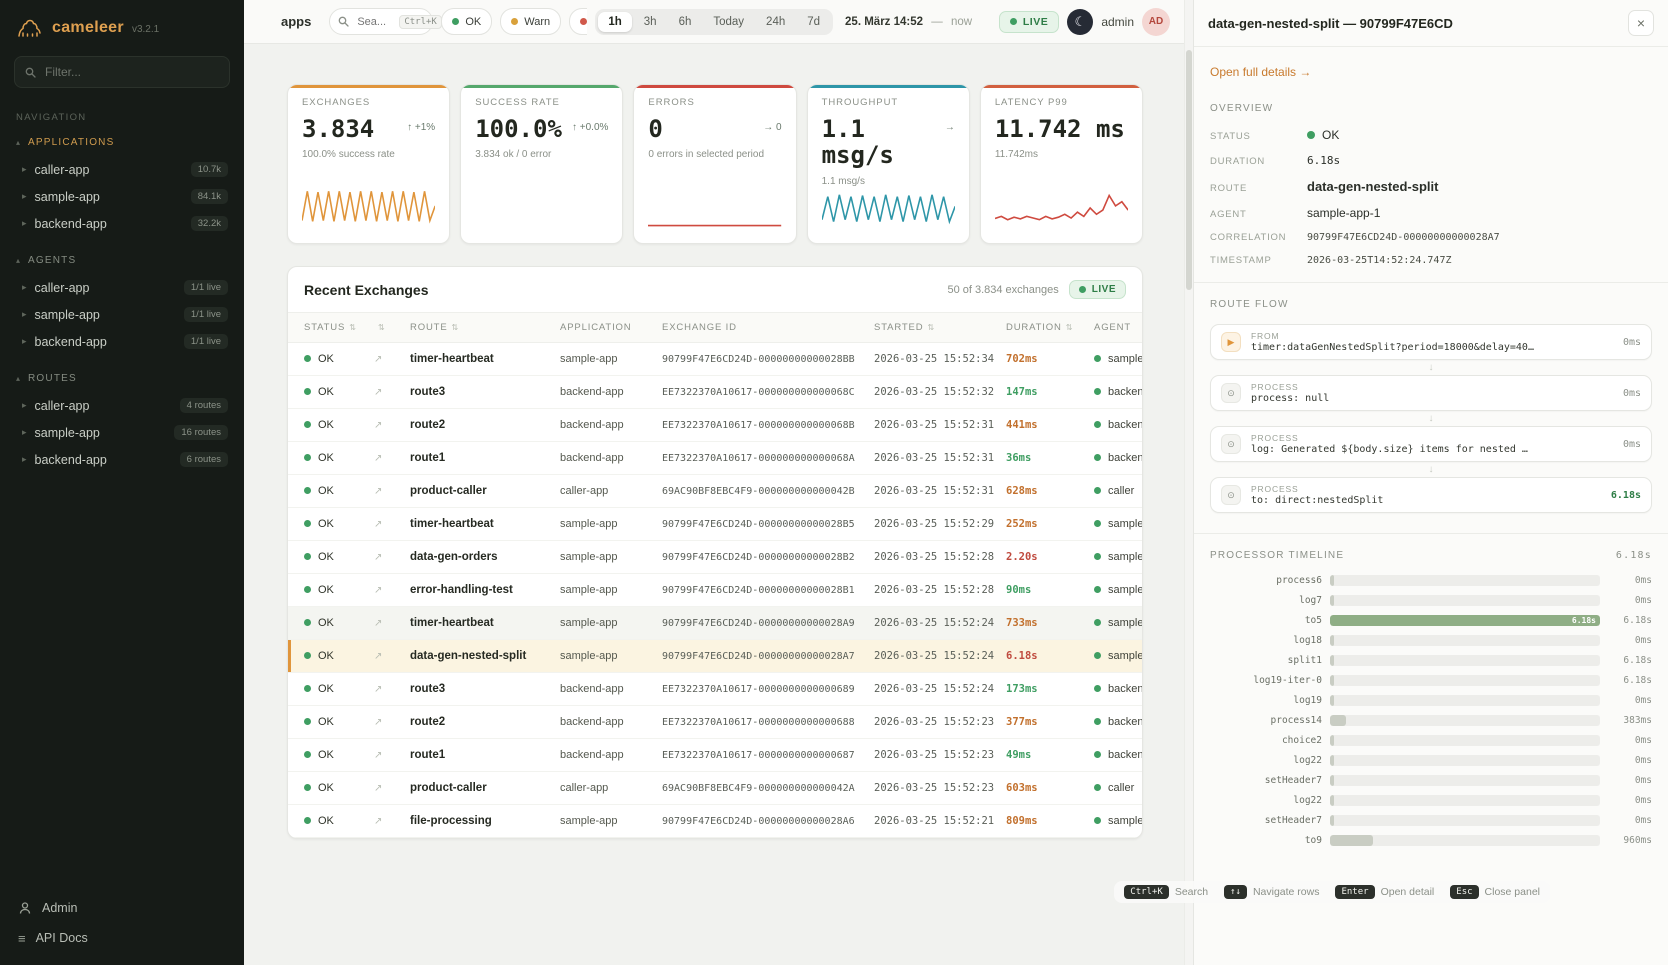 The image size is (1668, 965). Describe the element at coordinates (768, 327) in the screenshot. I see `column-header: EXCHANGE ID` at that location.